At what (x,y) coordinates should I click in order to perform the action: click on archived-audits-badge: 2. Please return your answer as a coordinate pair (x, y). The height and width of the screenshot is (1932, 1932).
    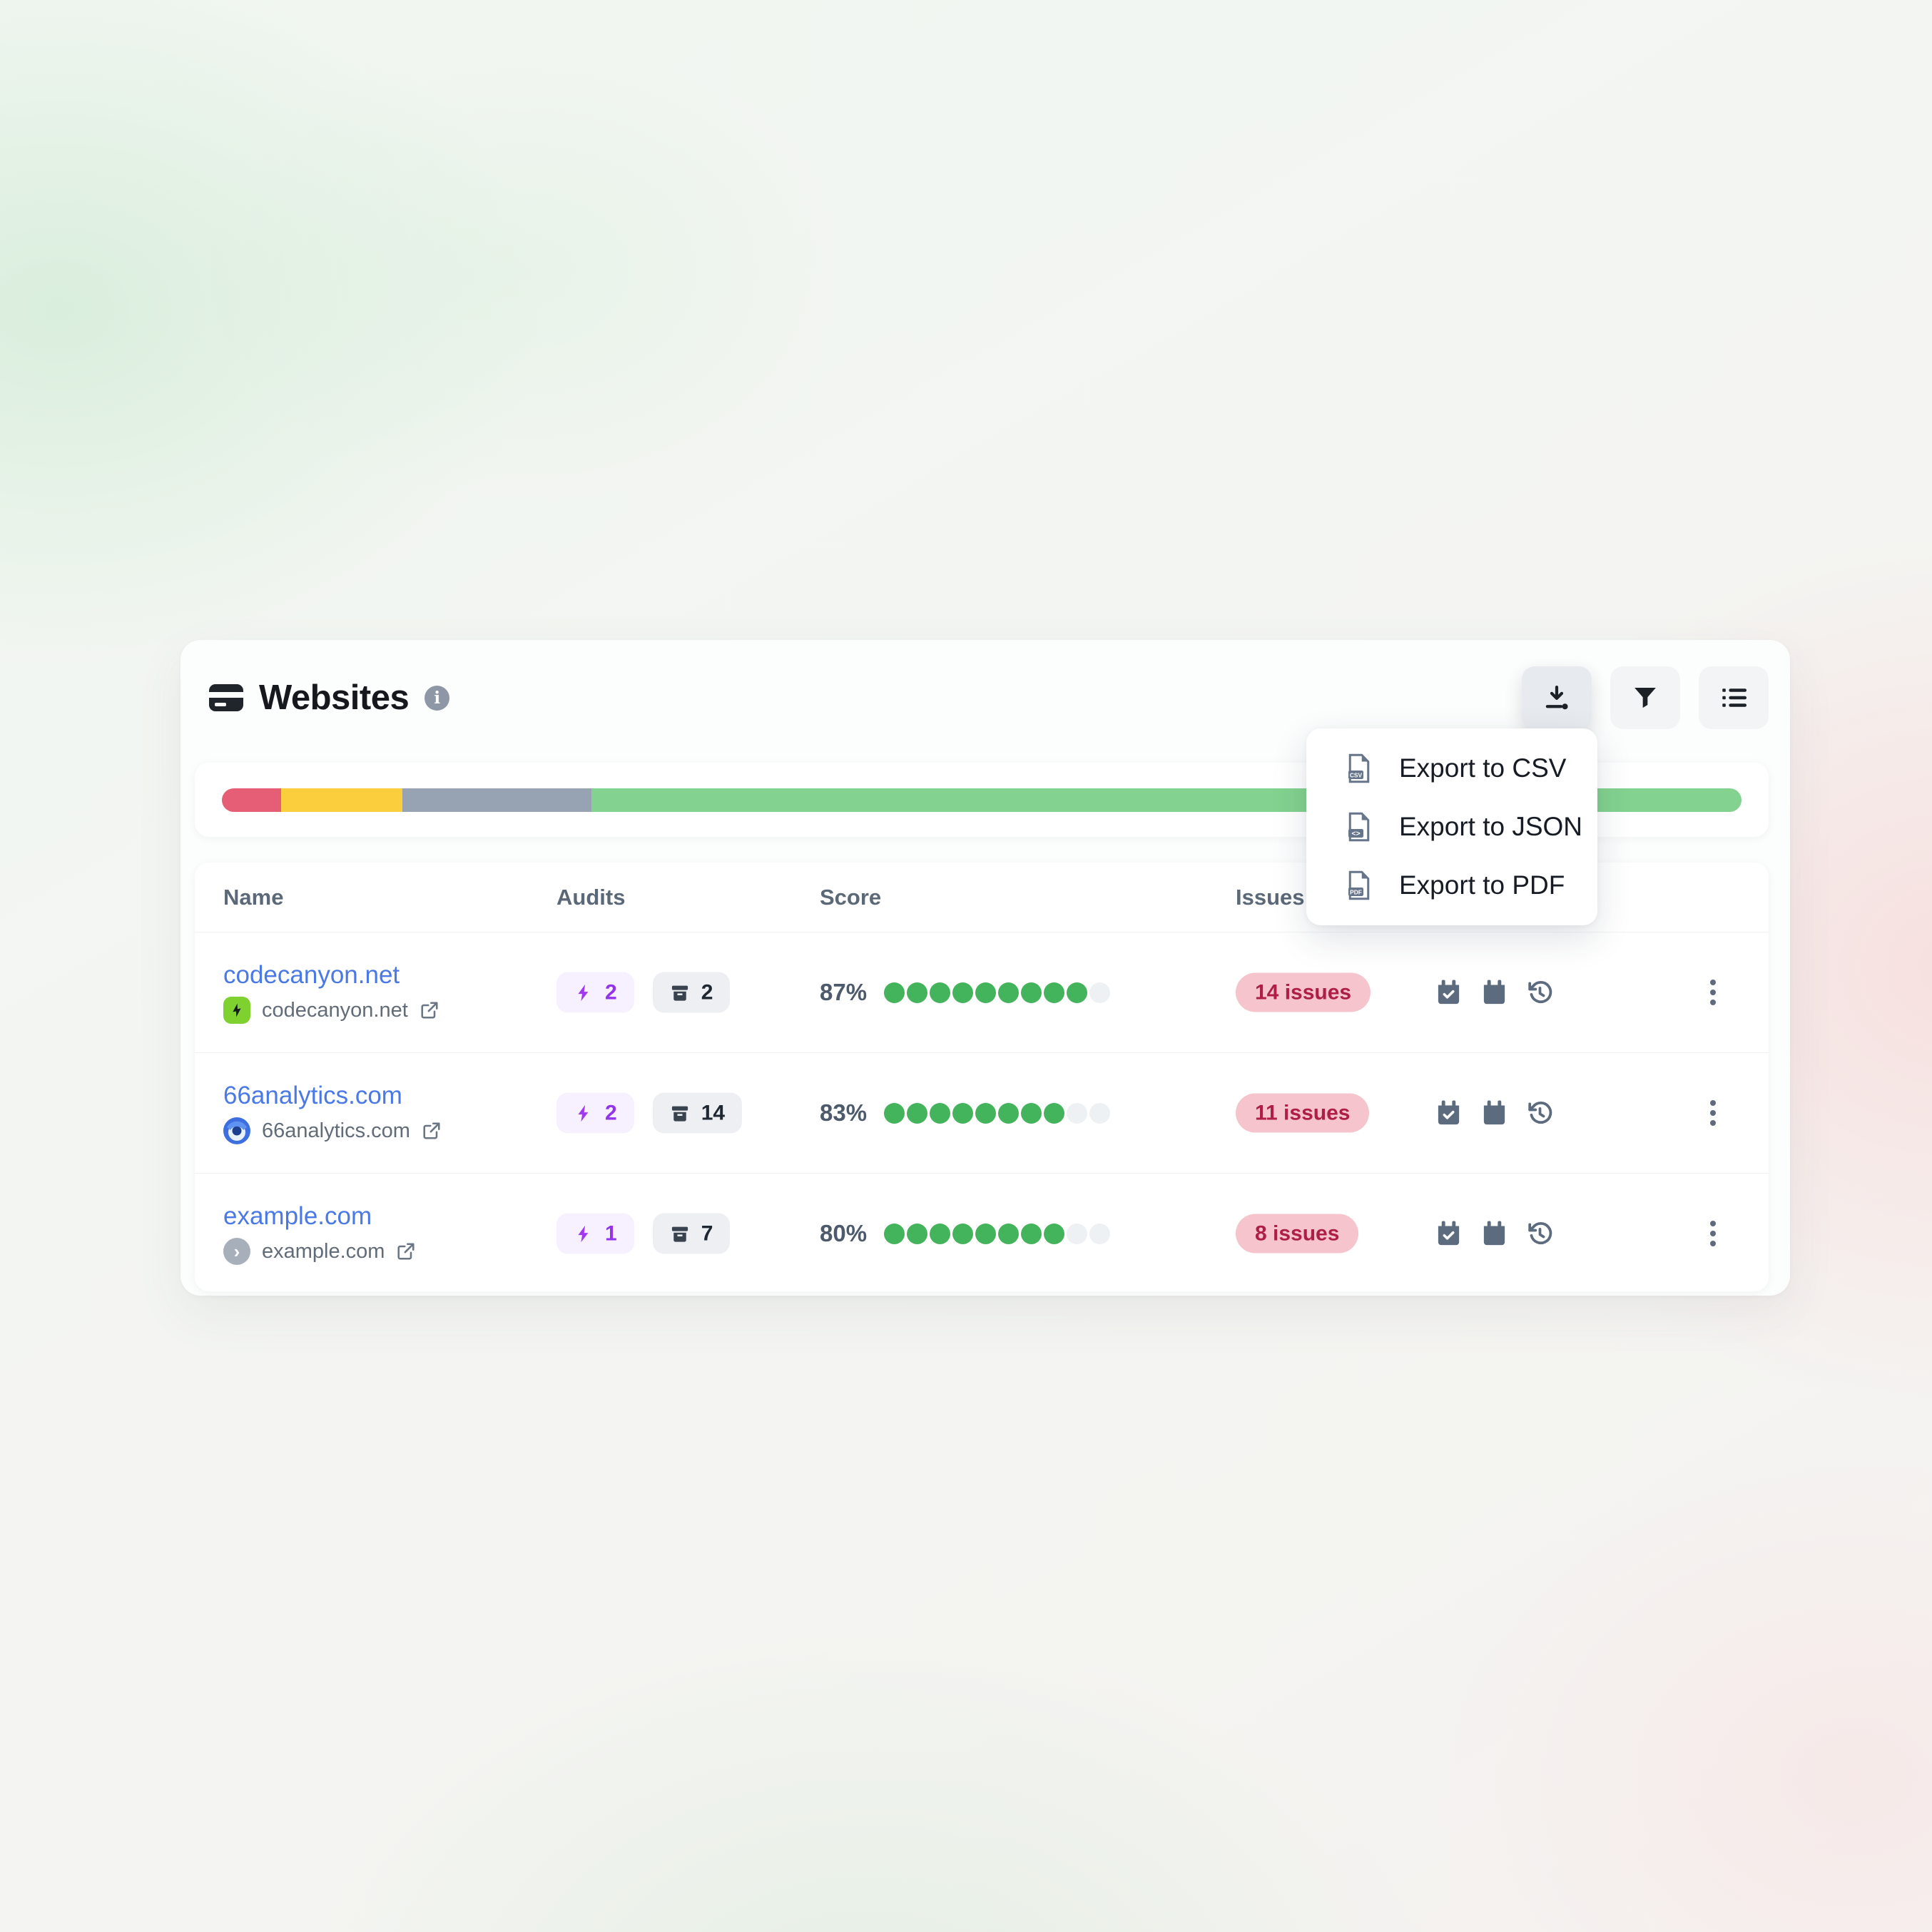
    Looking at the image, I should click on (691, 992).